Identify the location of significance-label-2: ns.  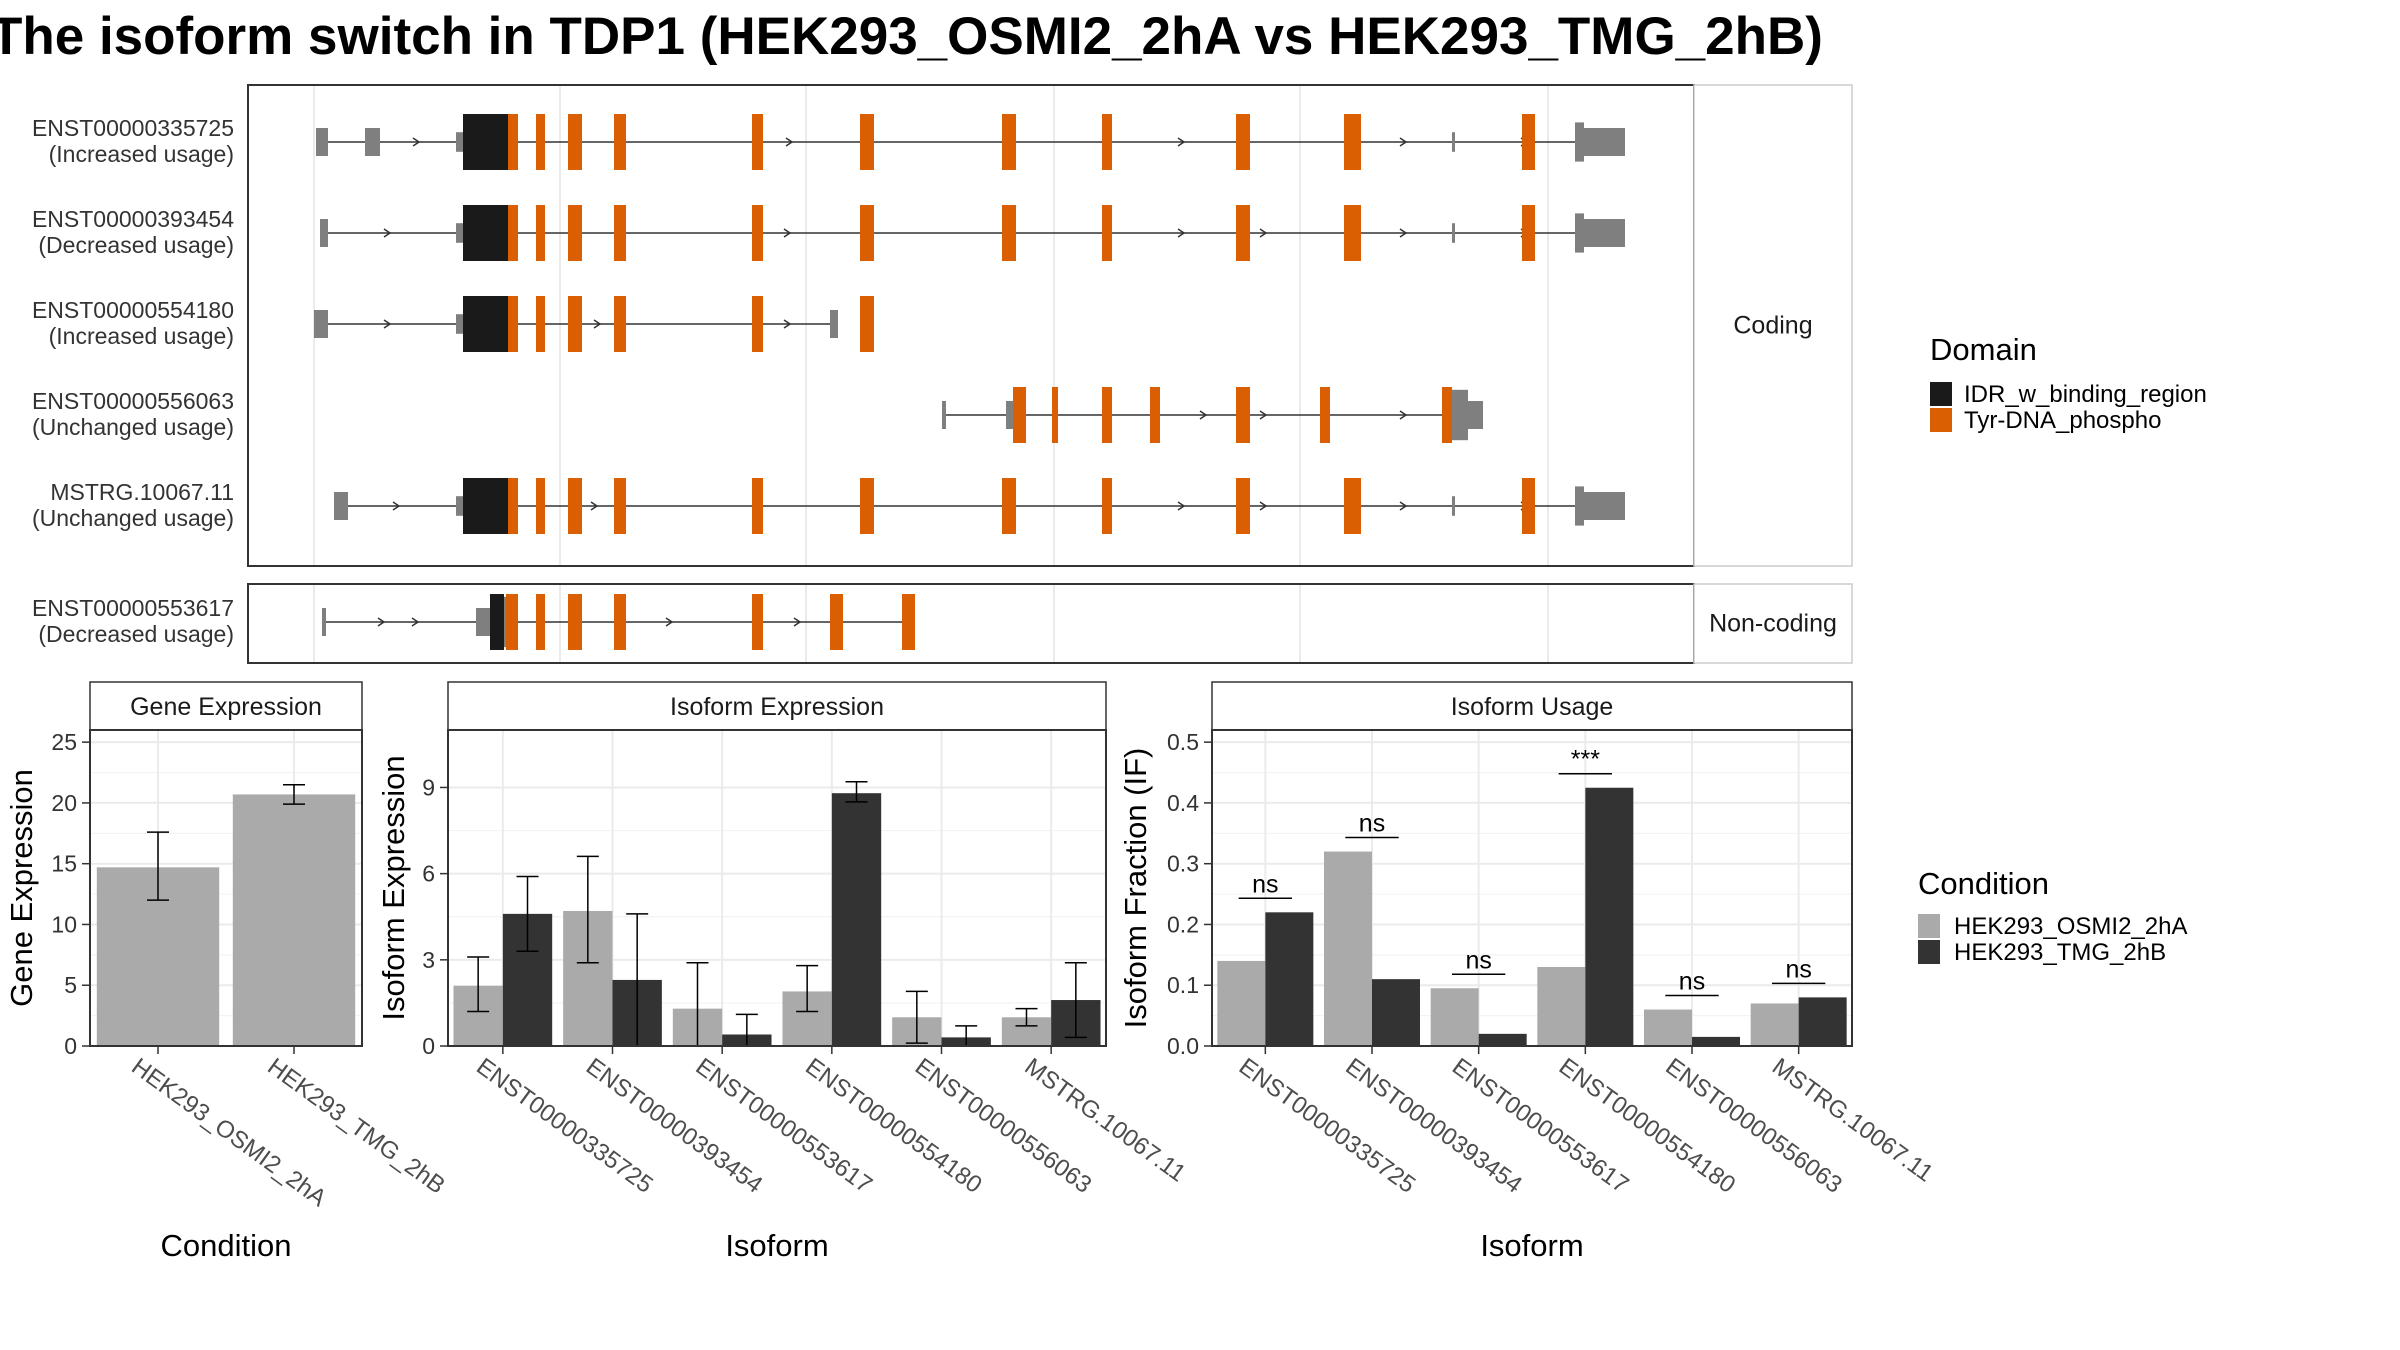
(1478, 960).